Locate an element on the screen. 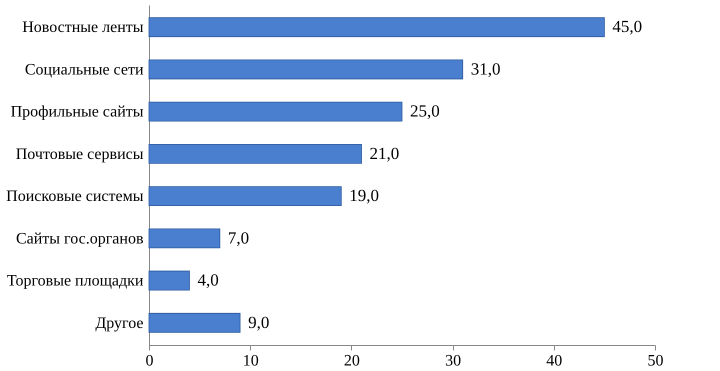 The width and height of the screenshot is (720, 371). y-tick-label: Другое is located at coordinates (119, 323).